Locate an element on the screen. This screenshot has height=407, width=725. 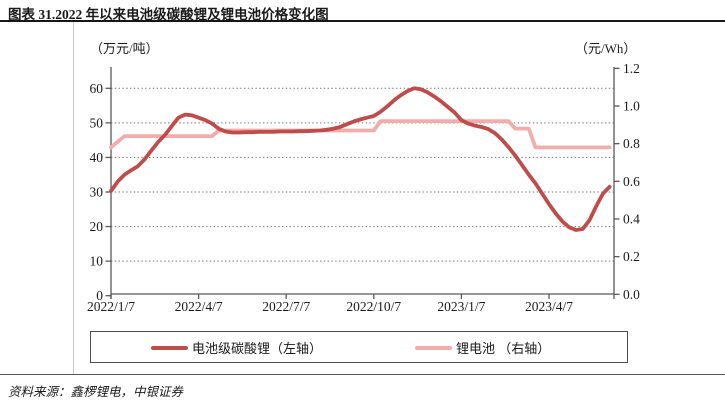
svg-text: 0.6 is located at coordinates (631, 181).